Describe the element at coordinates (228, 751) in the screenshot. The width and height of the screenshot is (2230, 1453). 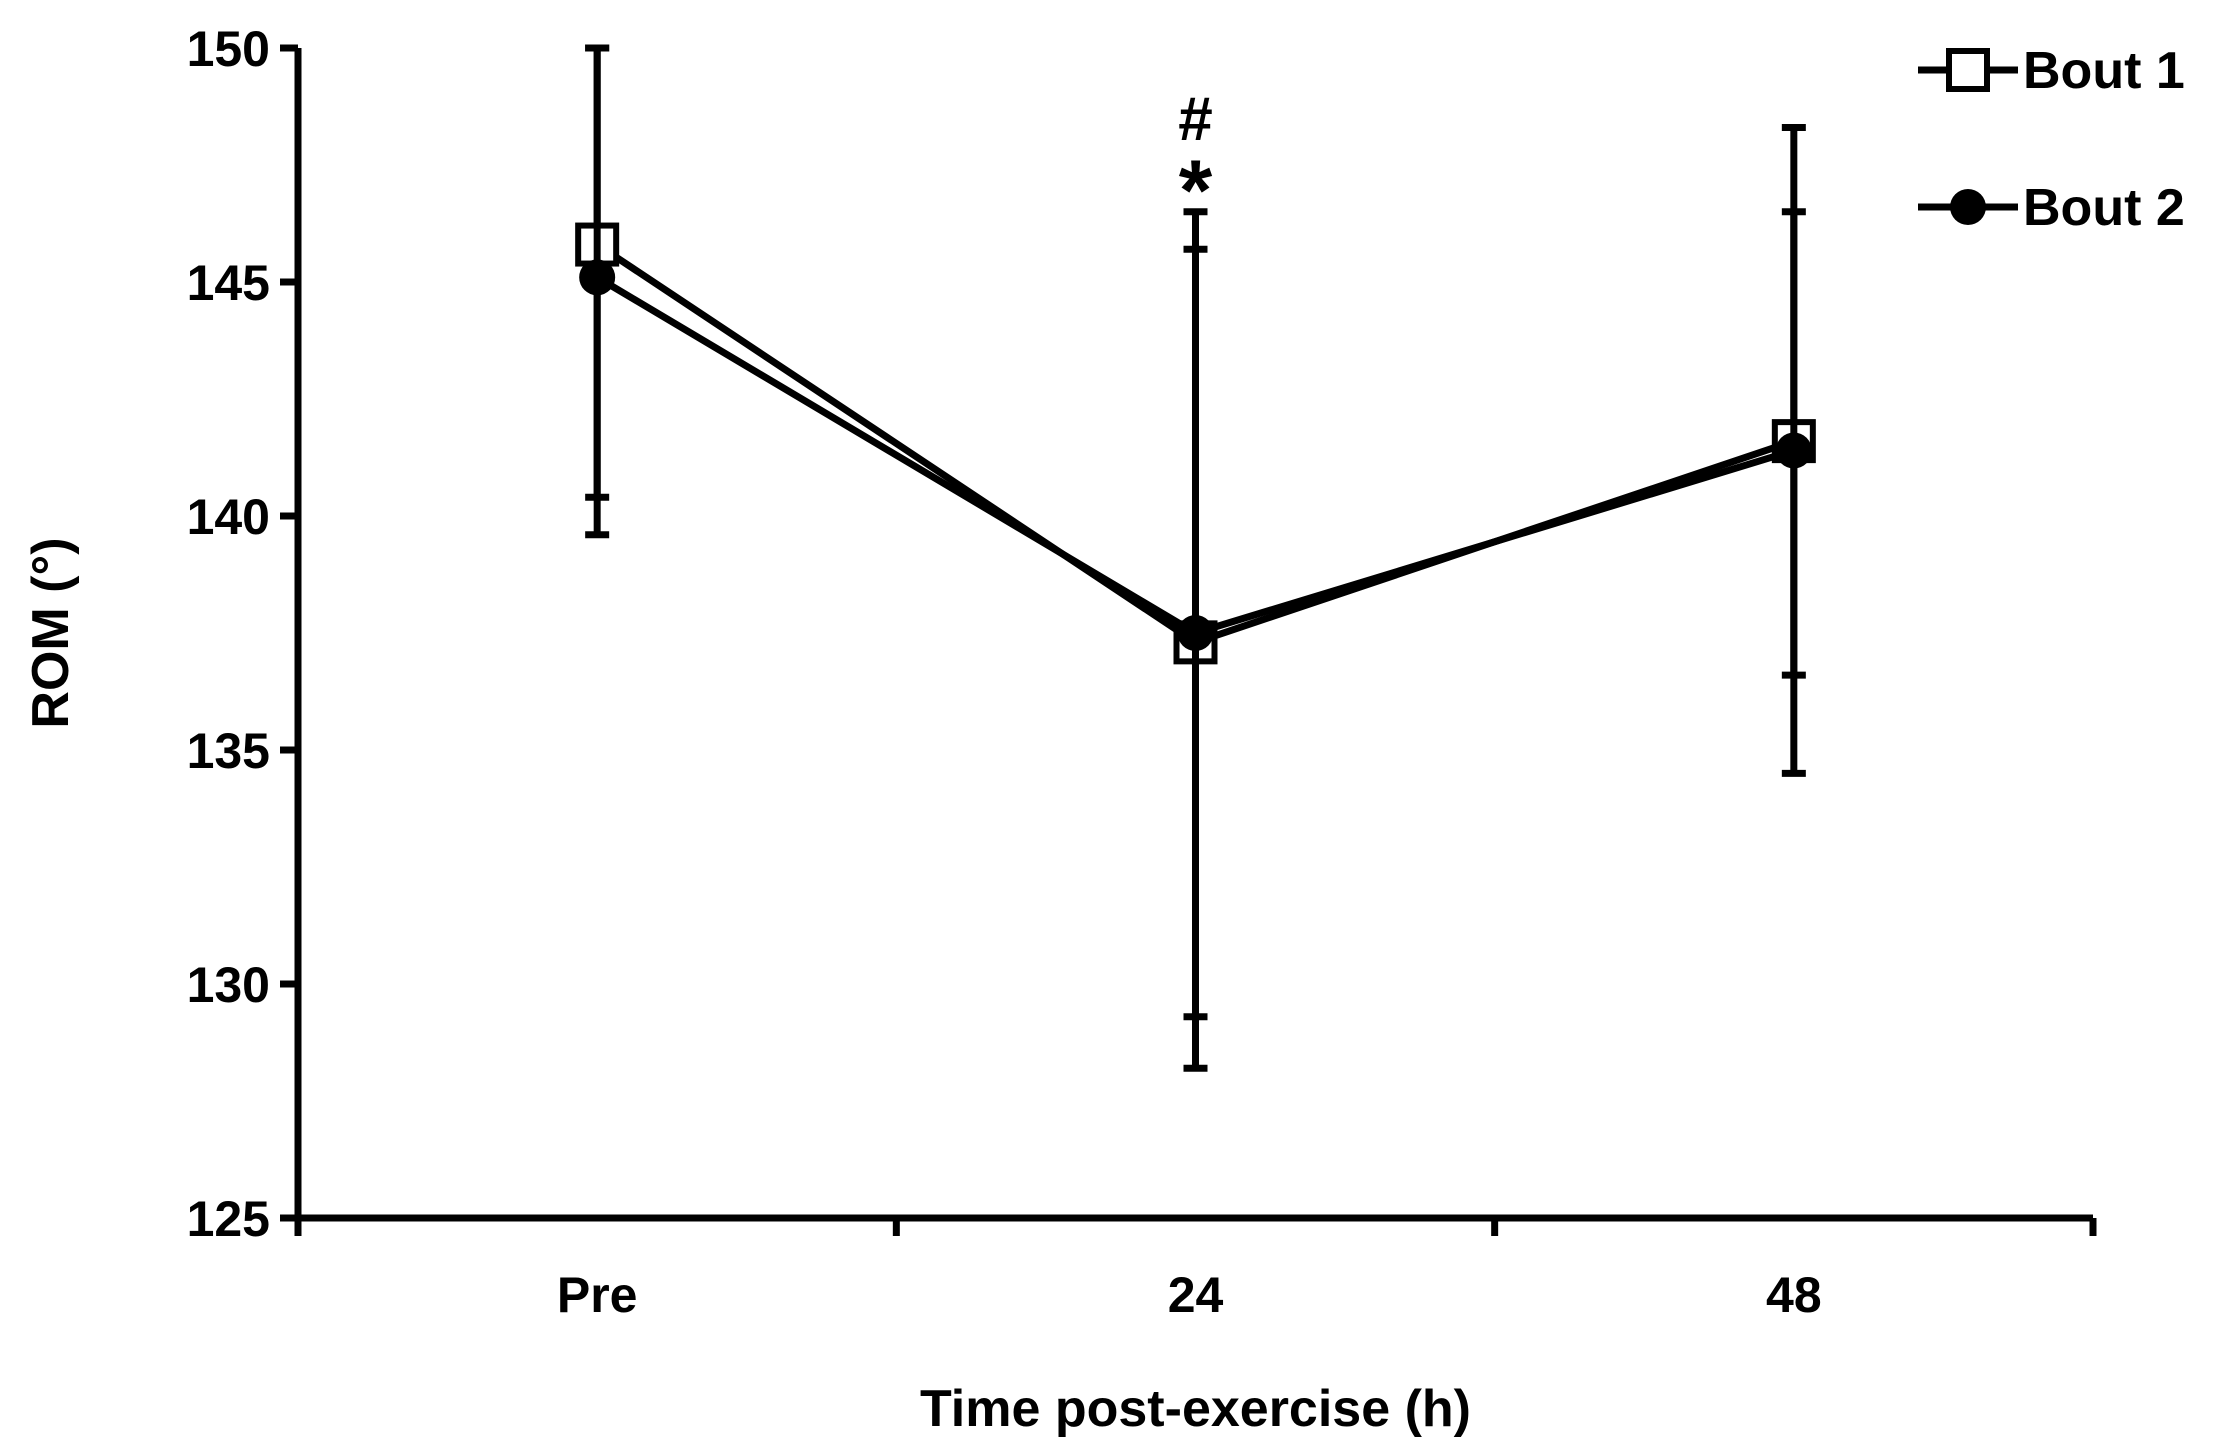
I see `y-tick-label: 135` at that location.